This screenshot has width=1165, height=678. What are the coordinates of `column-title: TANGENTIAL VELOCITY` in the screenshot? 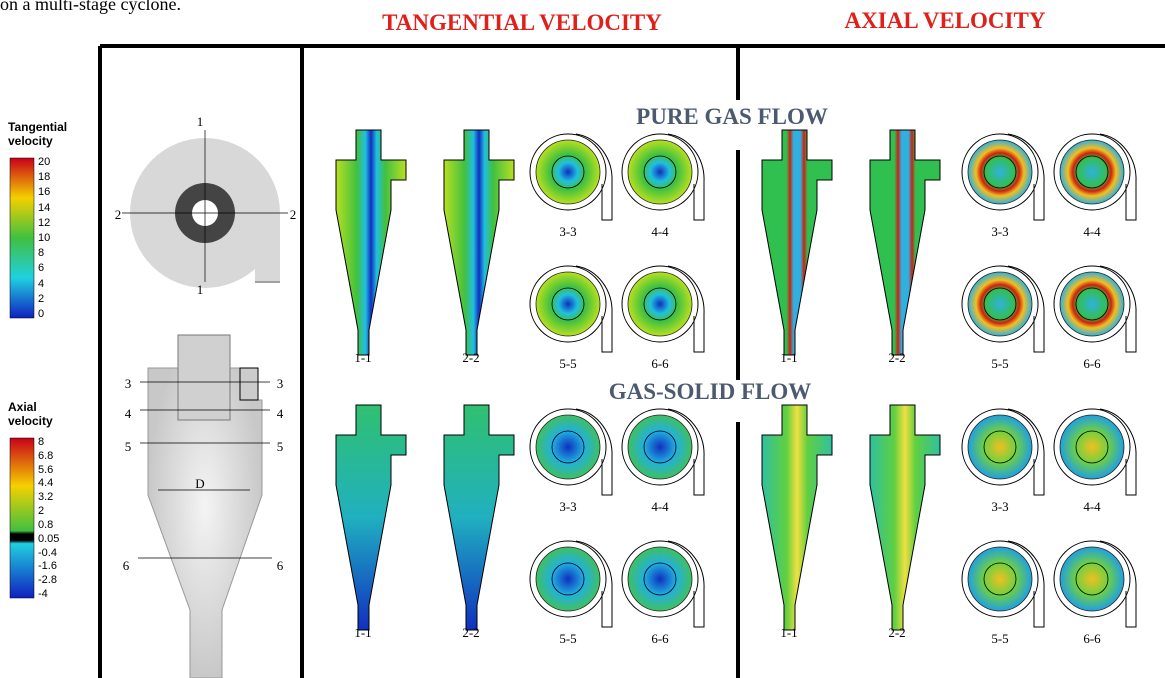 It's located at (522, 22).